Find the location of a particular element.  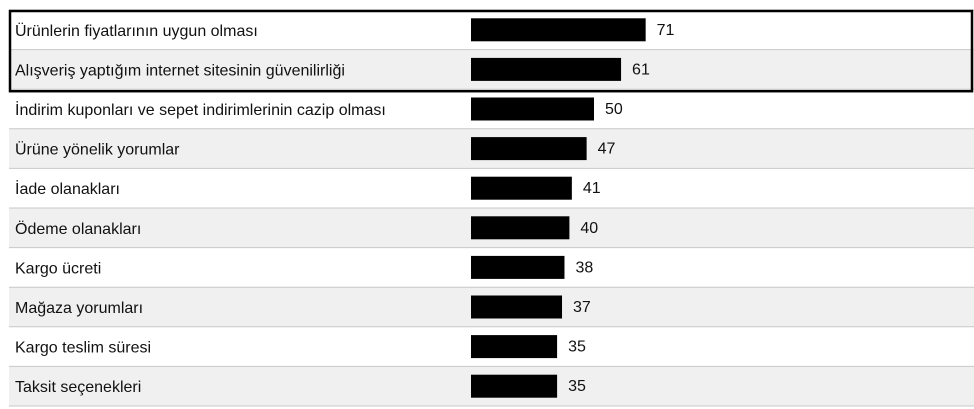

value-label: 47 is located at coordinates (607, 149).